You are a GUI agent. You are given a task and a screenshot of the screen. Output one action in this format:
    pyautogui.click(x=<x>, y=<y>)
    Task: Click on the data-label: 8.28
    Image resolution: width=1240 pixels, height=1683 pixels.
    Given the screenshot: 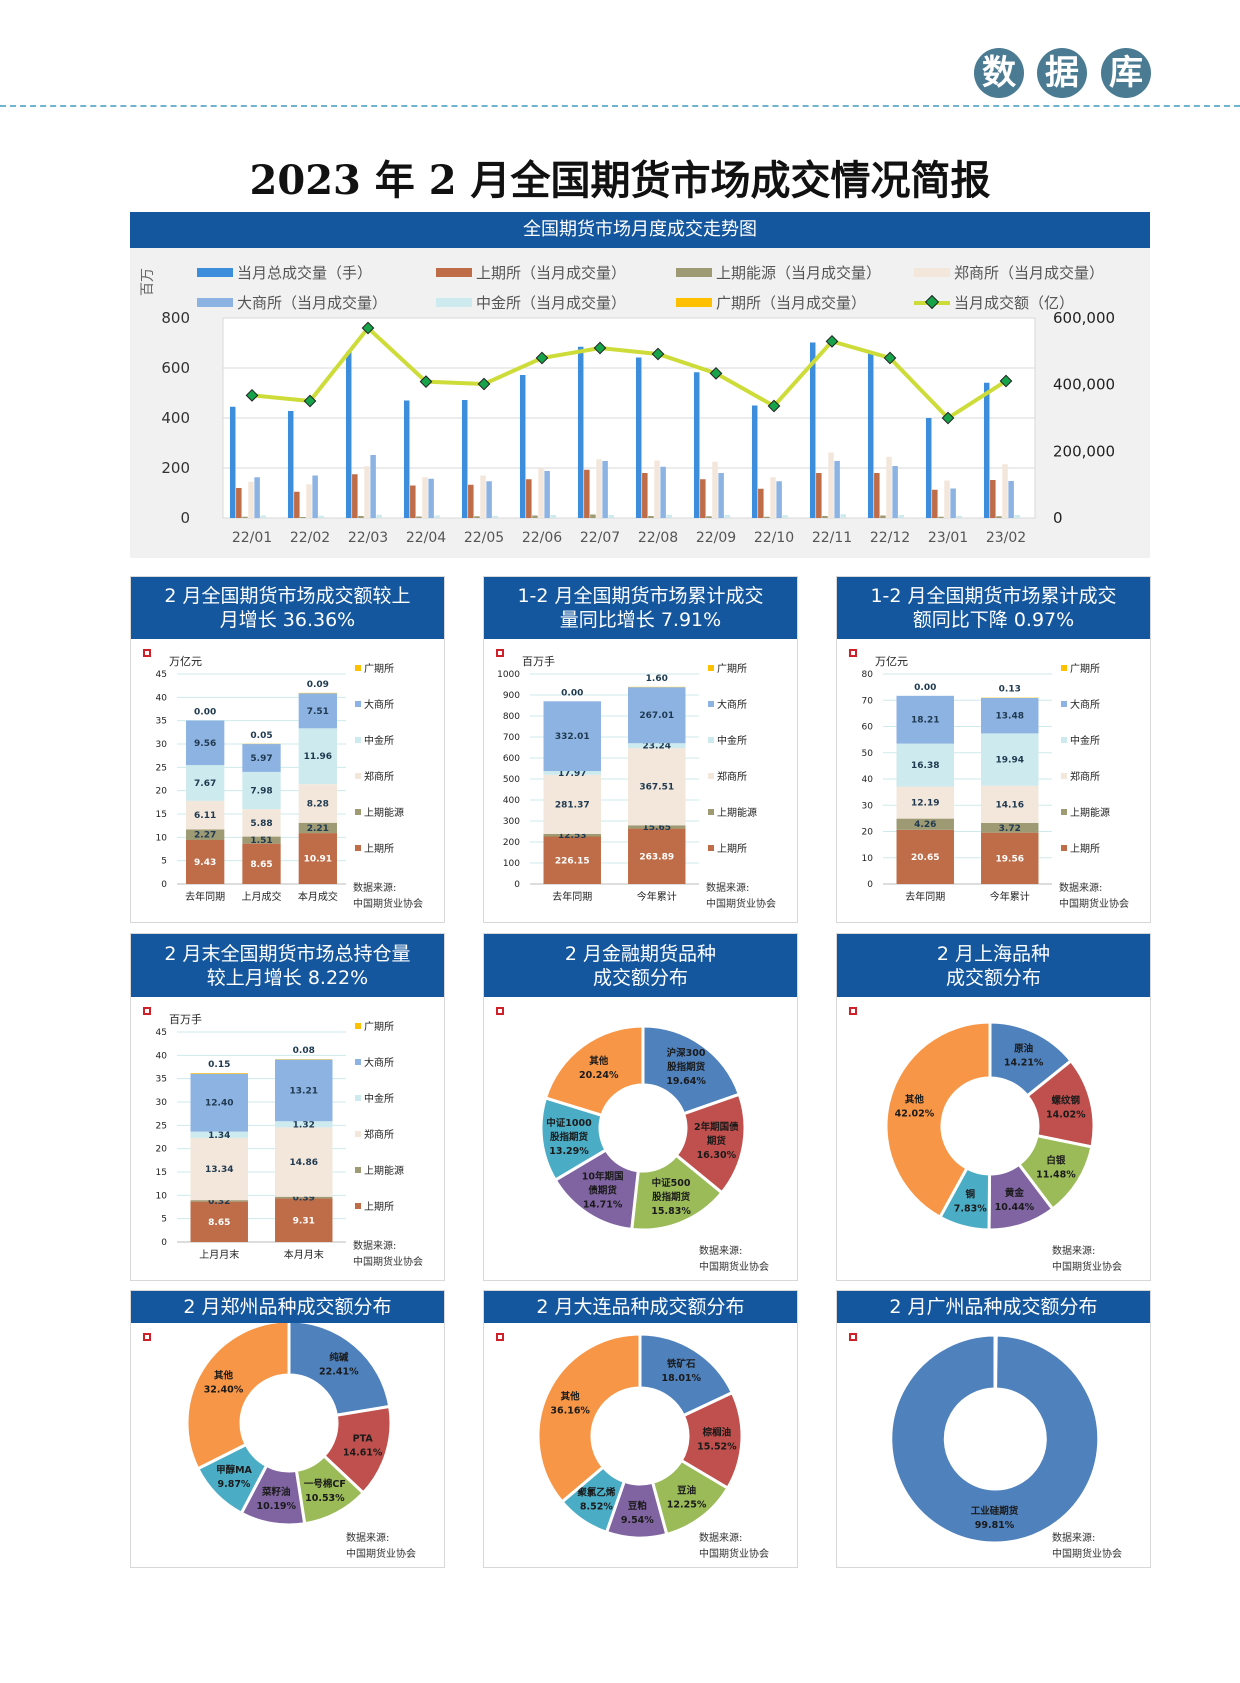 What is the action you would take?
    pyautogui.click(x=318, y=804)
    